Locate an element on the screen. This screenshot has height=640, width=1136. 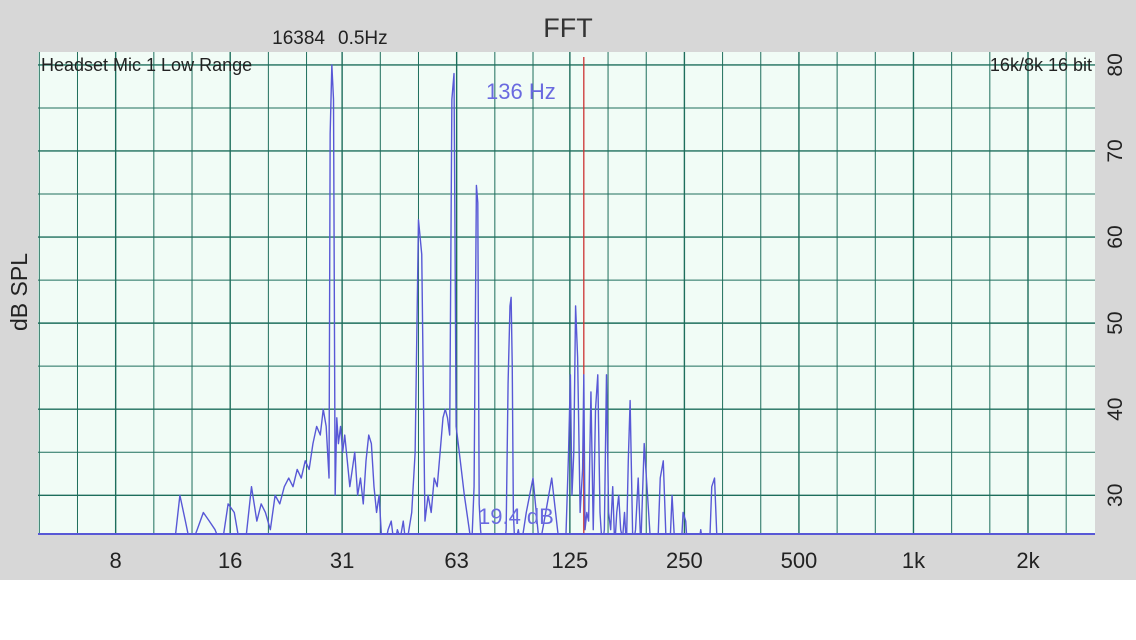
y-tick-label: 50 is located at coordinates (1115, 322).